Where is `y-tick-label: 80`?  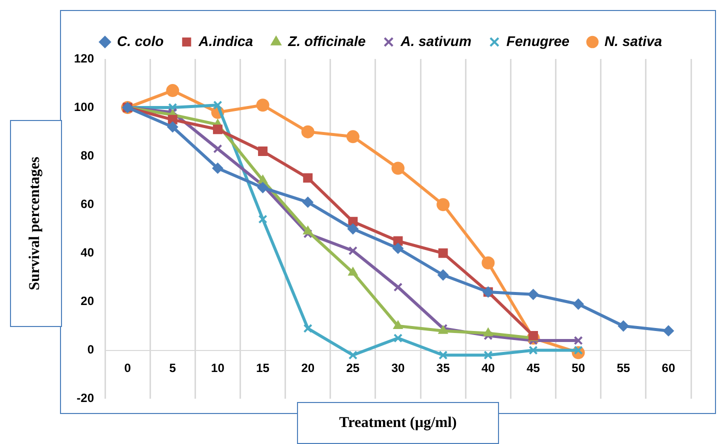
y-tick-label: 80 is located at coordinates (87, 155).